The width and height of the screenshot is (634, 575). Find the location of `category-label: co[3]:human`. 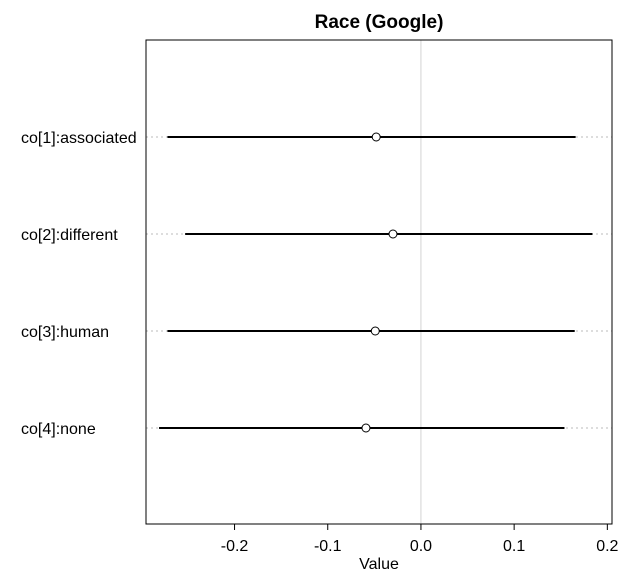

category-label: co[3]:human is located at coordinates (65, 332).